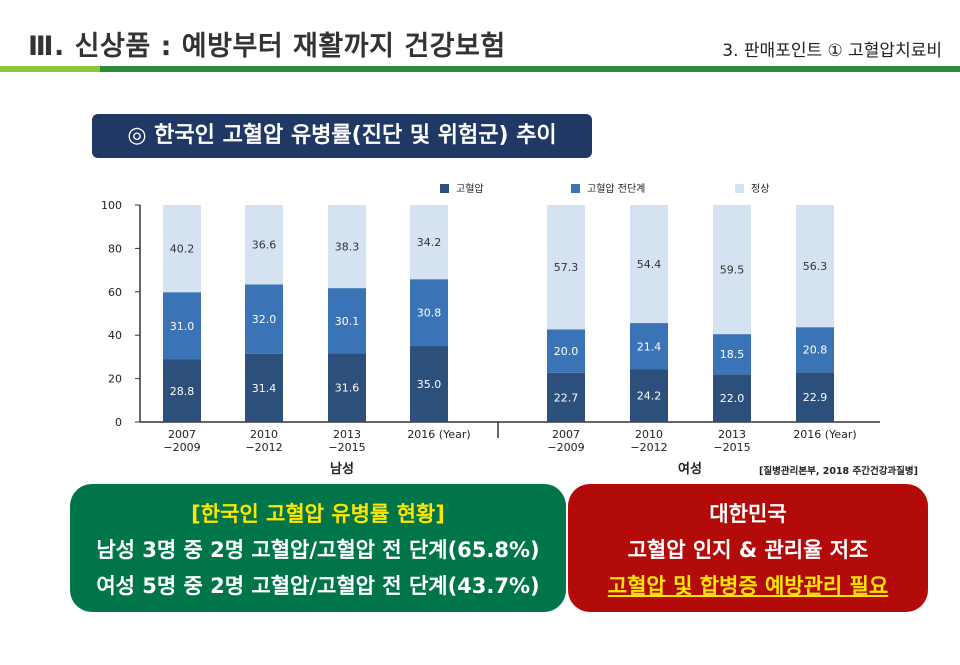 The width and height of the screenshot is (960, 665). Describe the element at coordinates (115, 292) in the screenshot. I see `y-tick-label: 60` at that location.